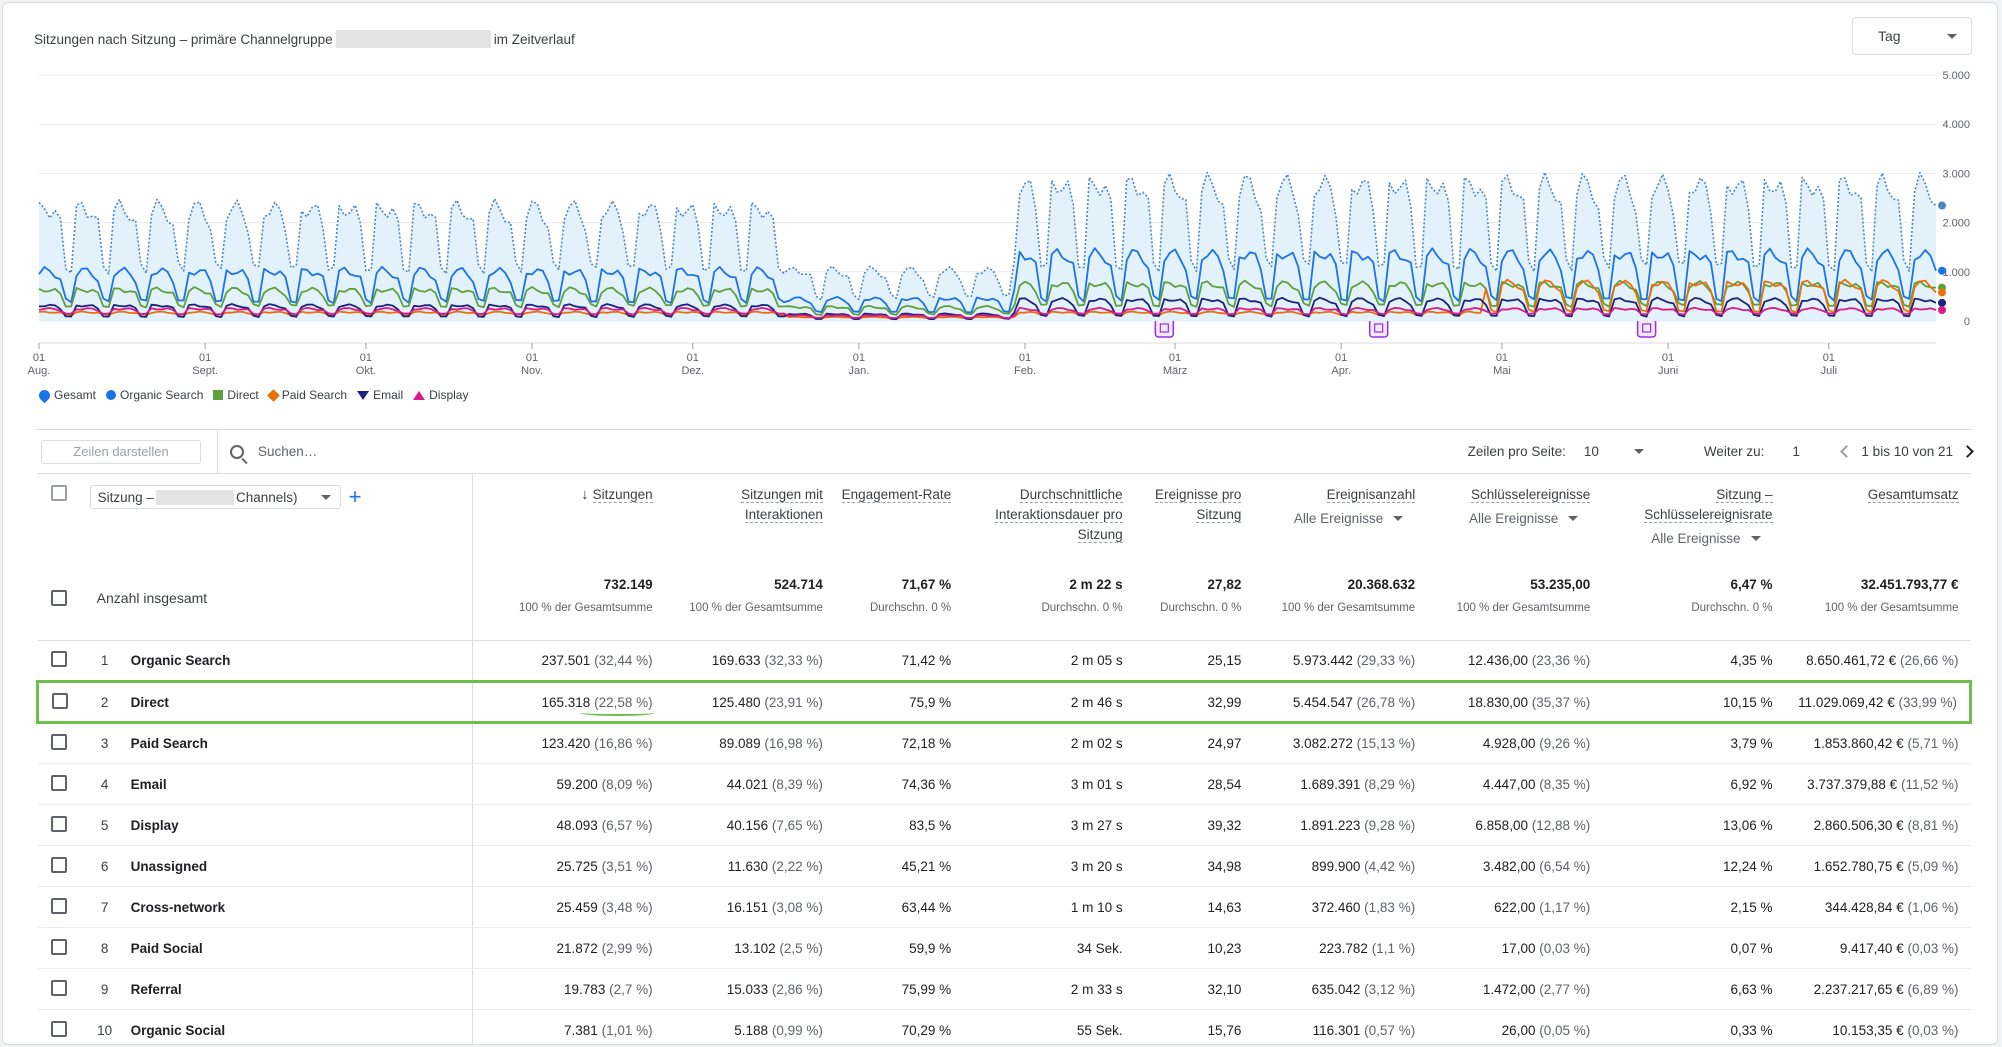  Describe the element at coordinates (1912, 36) in the screenshot. I see `granularity-dropdown: Tag` at that location.